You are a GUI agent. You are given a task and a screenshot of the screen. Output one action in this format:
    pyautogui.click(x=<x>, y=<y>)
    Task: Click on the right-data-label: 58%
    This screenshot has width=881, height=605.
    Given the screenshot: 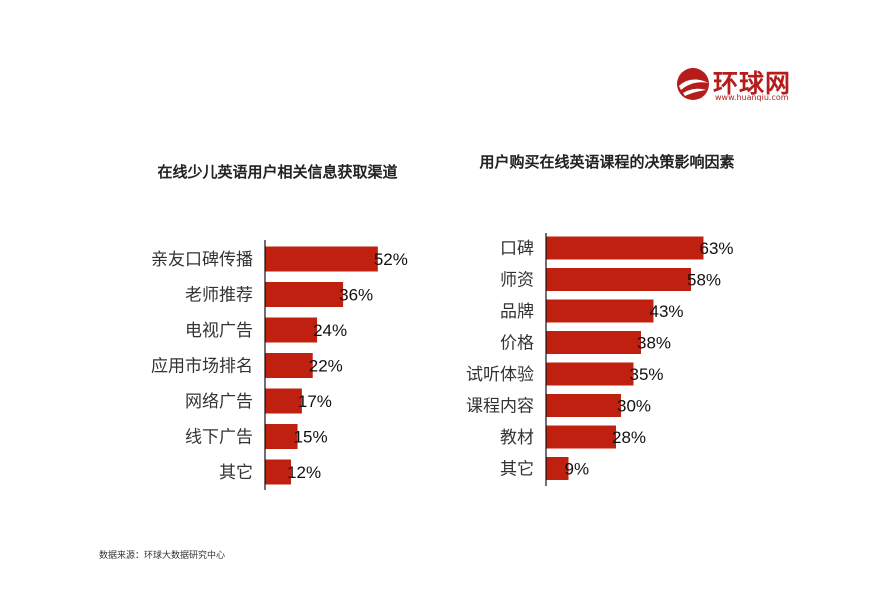 What is the action you would take?
    pyautogui.click(x=704, y=280)
    